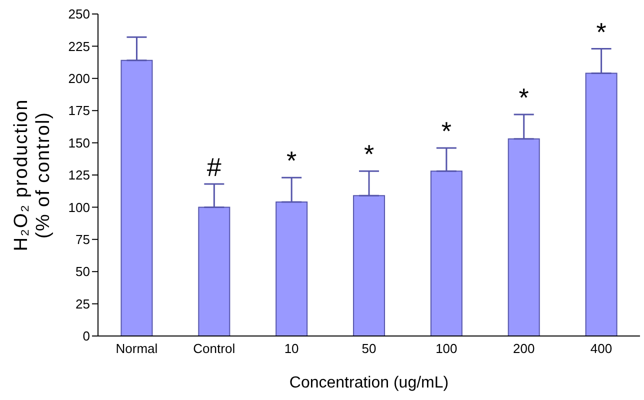 Image resolution: width=644 pixels, height=400 pixels. What do you see at coordinates (83, 272) in the screenshot?
I see `y-tick-label: 50` at bounding box center [83, 272].